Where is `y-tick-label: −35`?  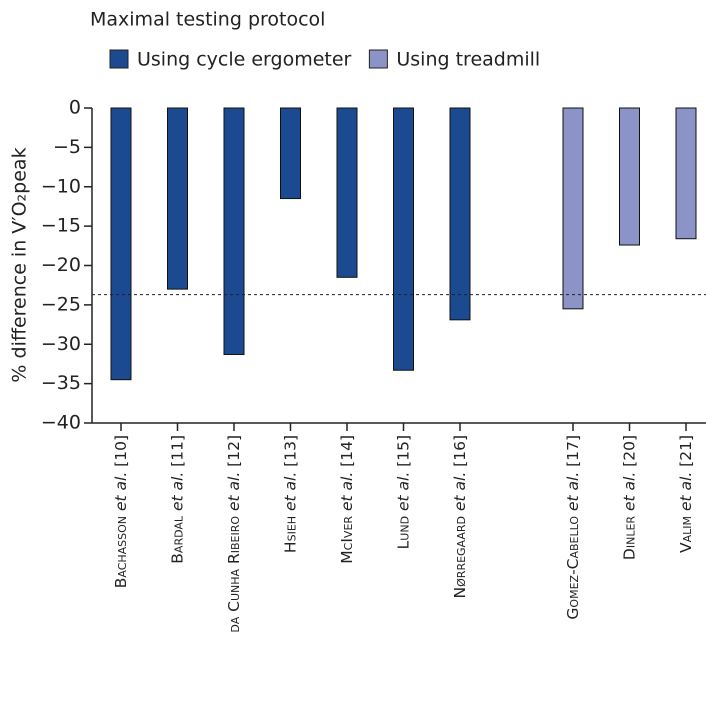 y-tick-label: −35 is located at coordinates (61, 383).